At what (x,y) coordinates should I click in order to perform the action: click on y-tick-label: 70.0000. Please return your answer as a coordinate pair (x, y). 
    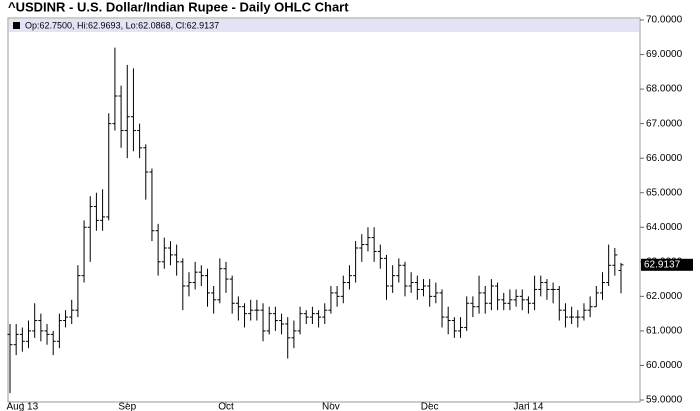
    Looking at the image, I should click on (664, 20).